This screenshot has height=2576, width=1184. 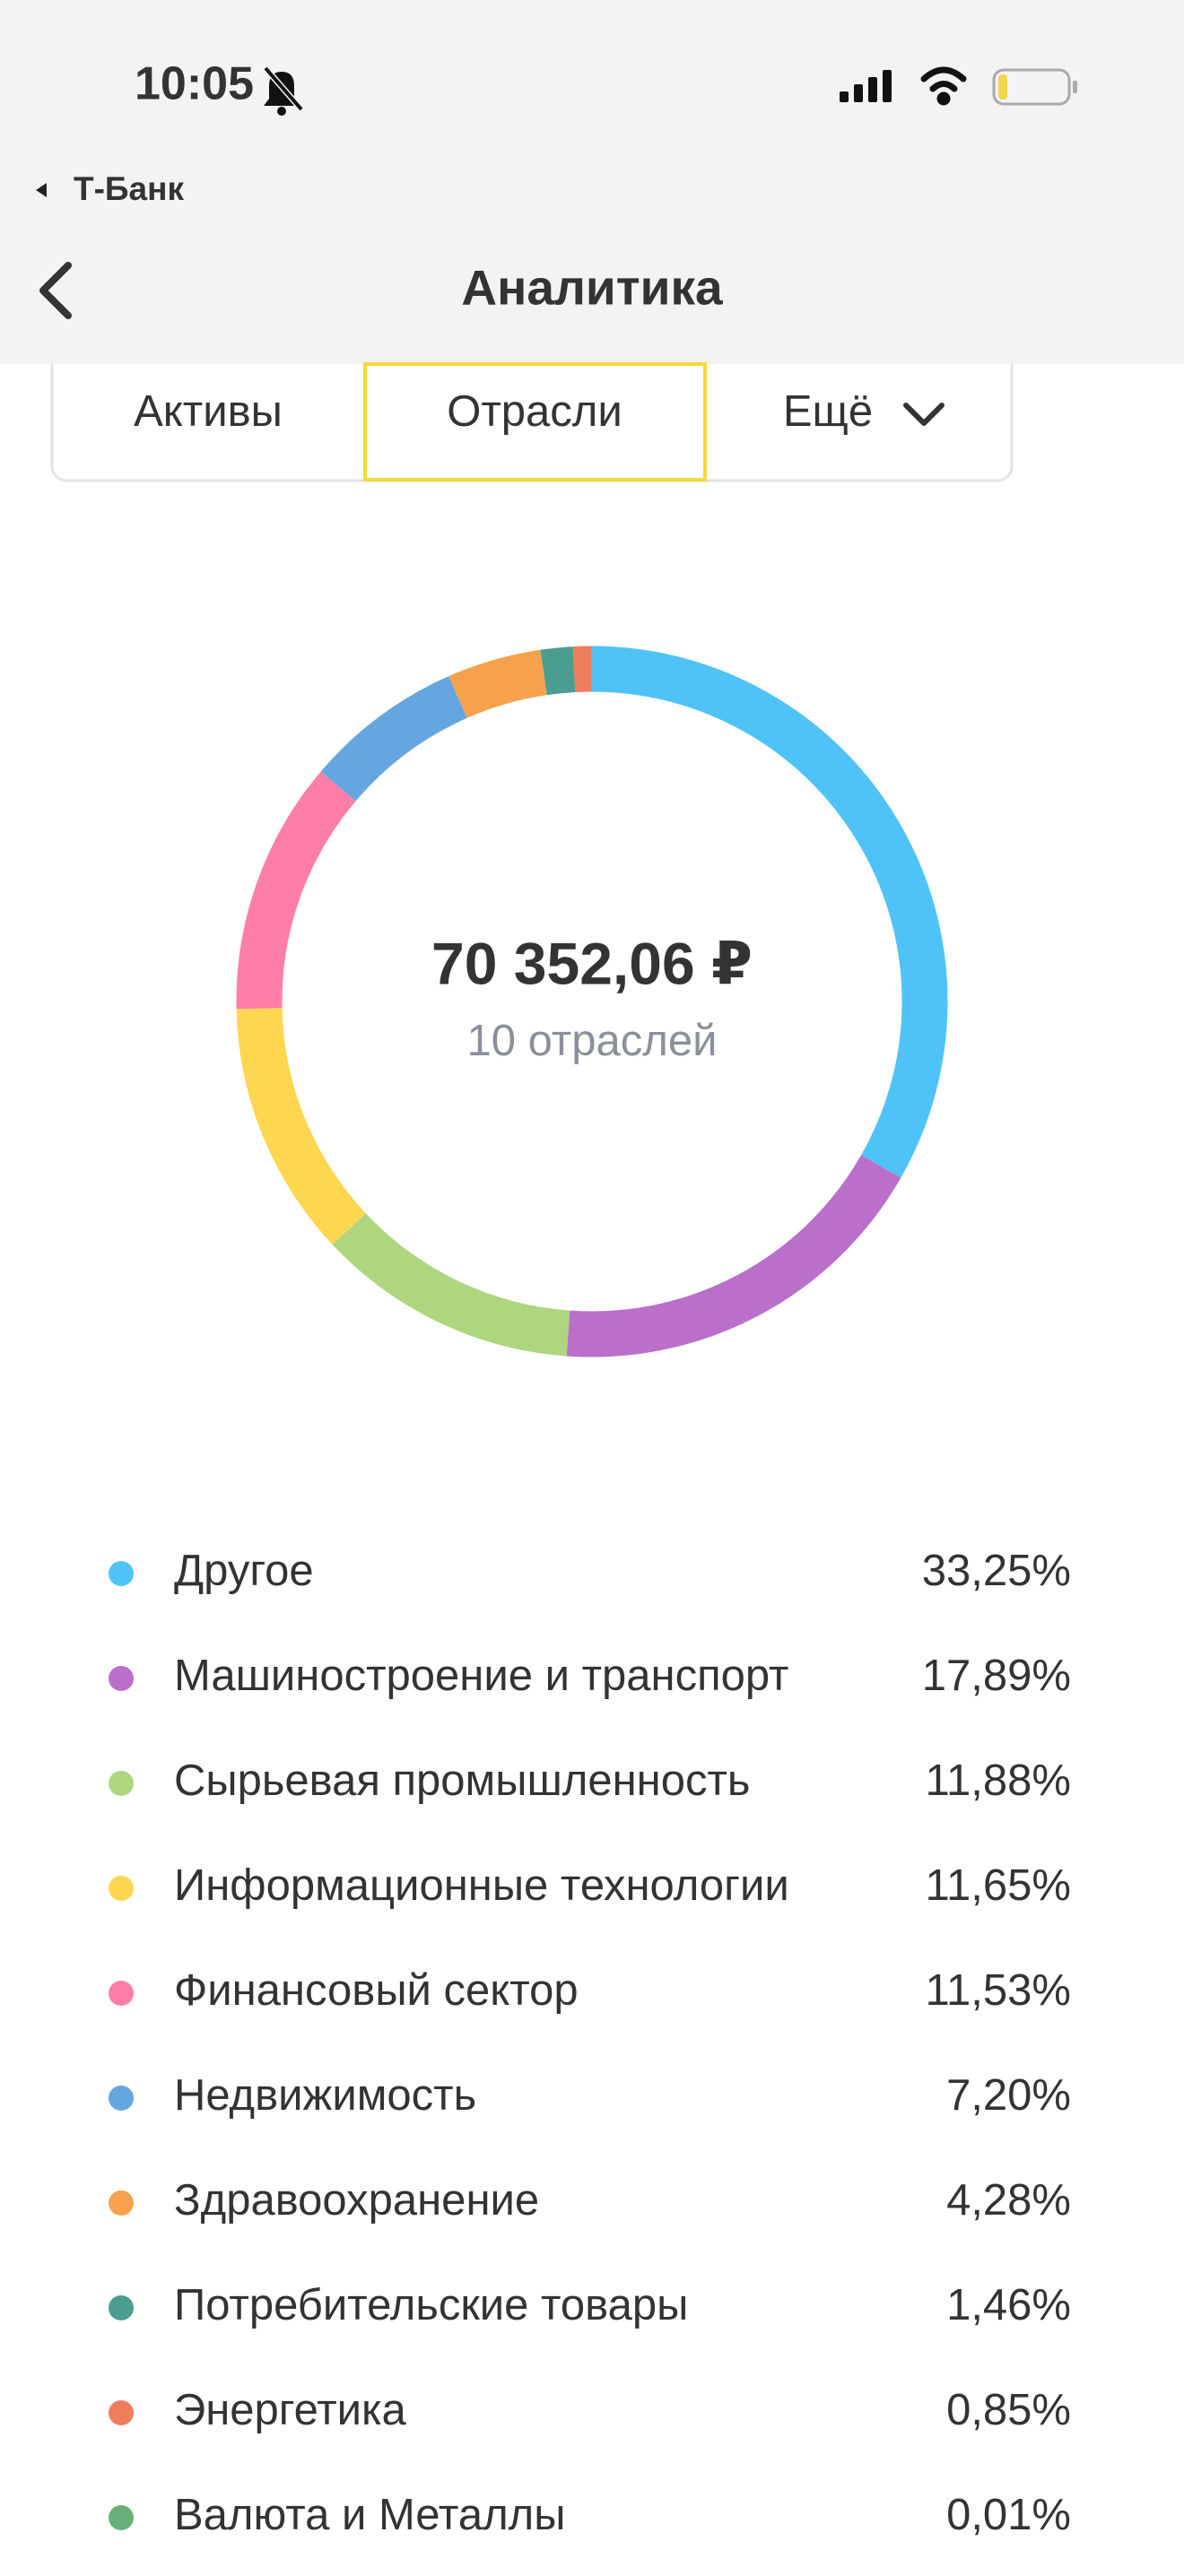 I want to click on header-edge, so click(x=592, y=352).